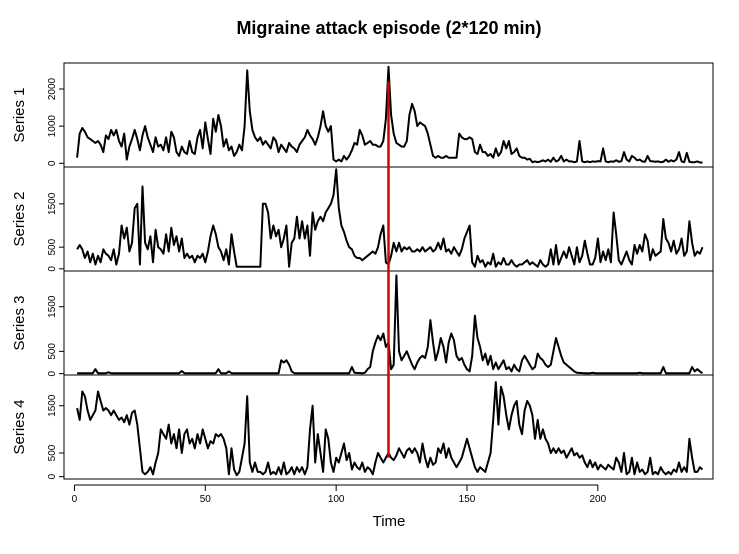 This screenshot has width=739, height=554. I want to click on x-tick-label: 50, so click(206, 499).